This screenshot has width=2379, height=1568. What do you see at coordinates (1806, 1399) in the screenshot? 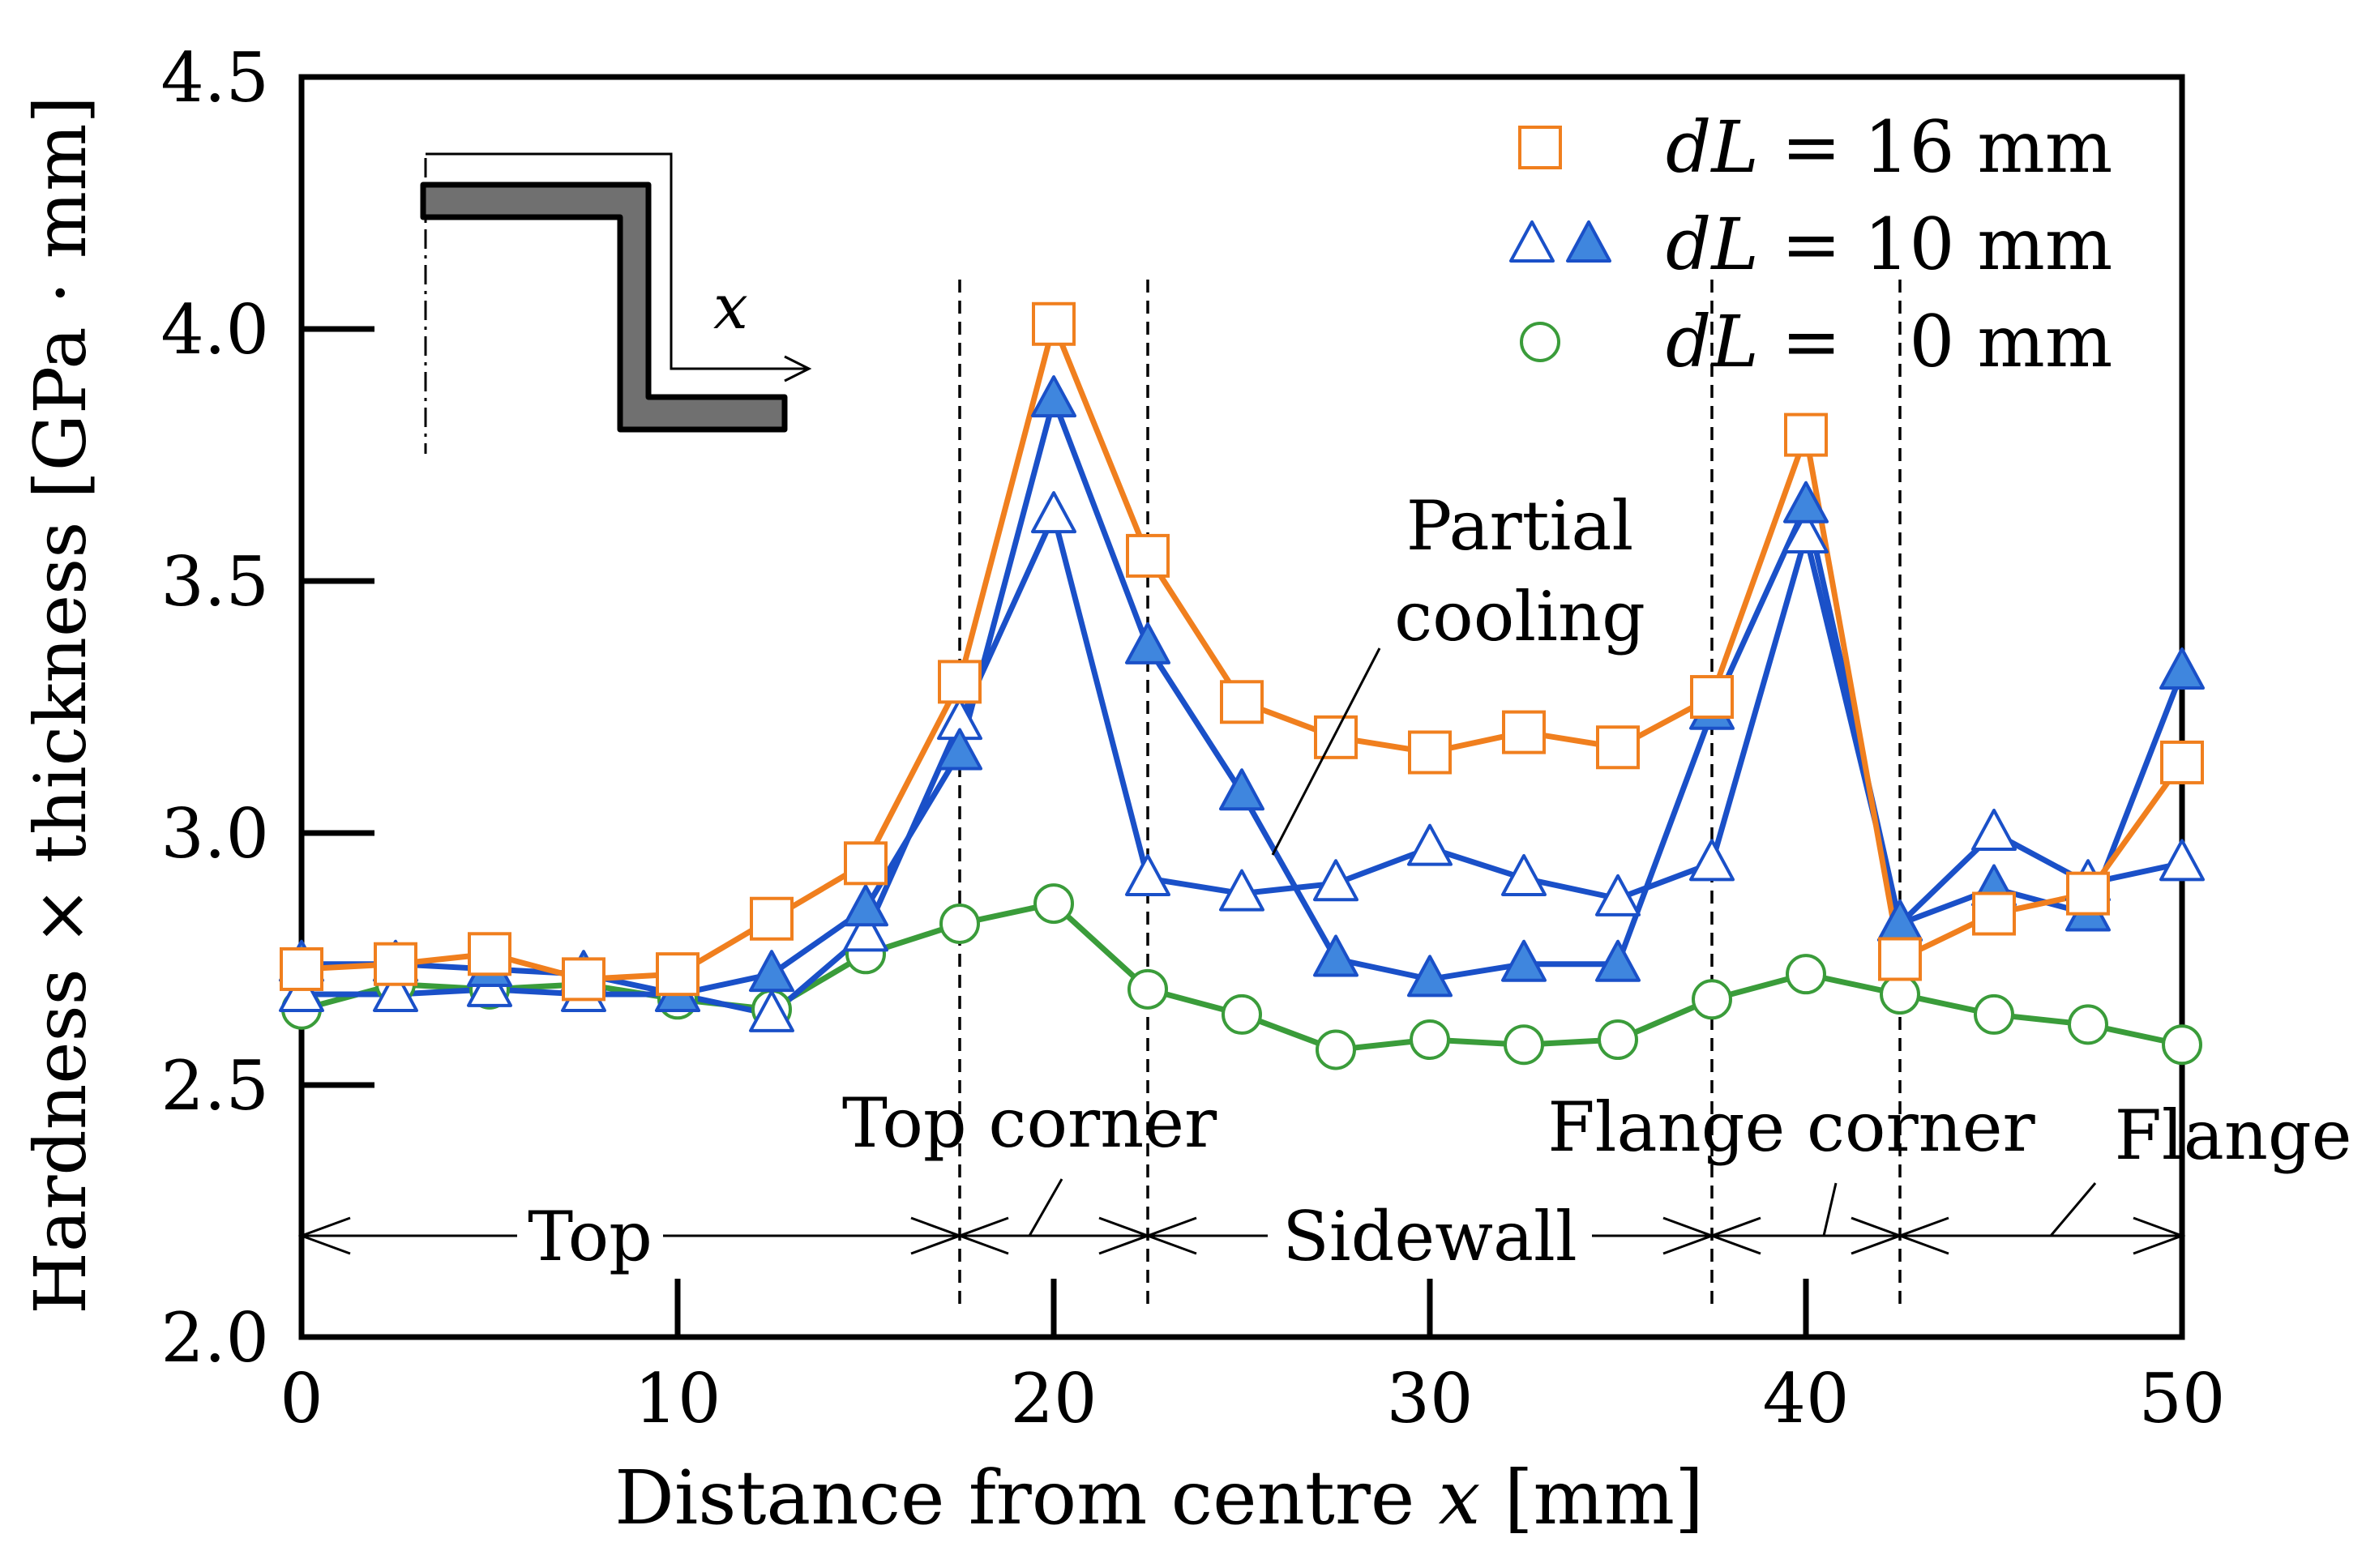
I see `x-tick-label-4: 40` at bounding box center [1806, 1399].